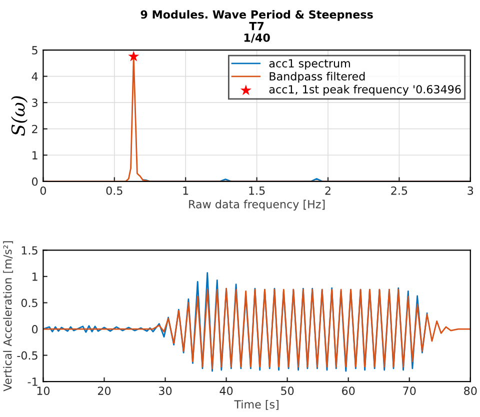  What do you see at coordinates (30, 250) in the screenshot?
I see `y-tick-label: 1.5` at bounding box center [30, 250].